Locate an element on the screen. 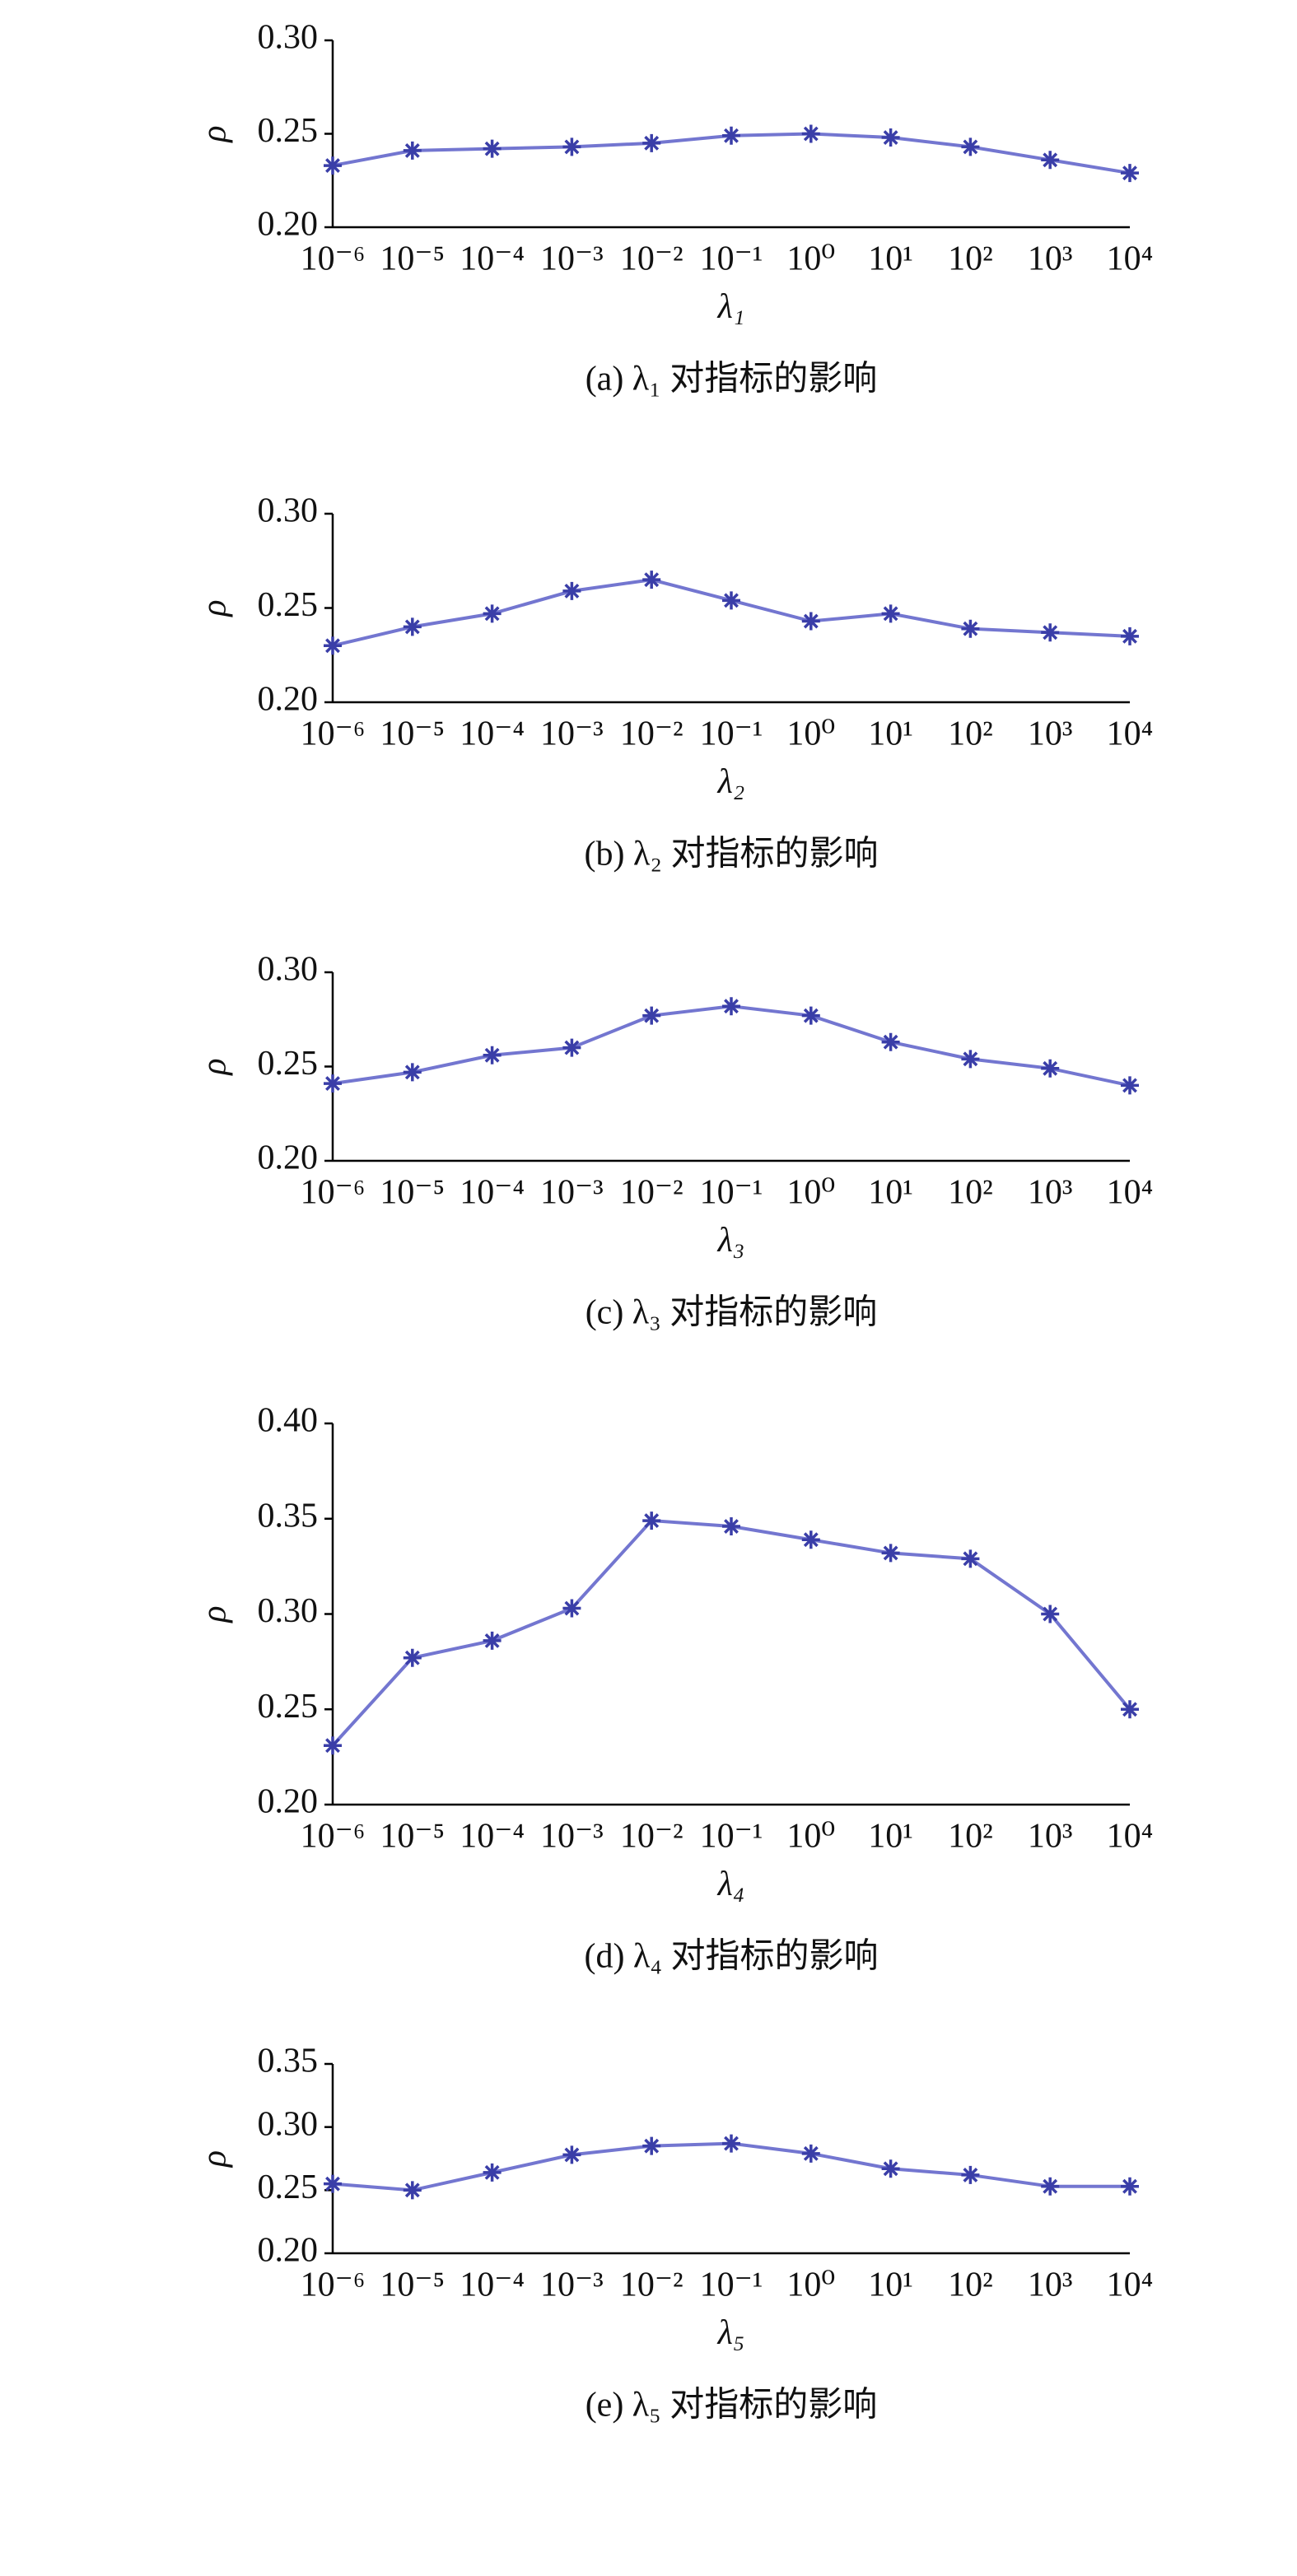 This screenshot has width=1297, height=2576. caption: (b) λ₂ 对指标的影响 is located at coordinates (732, 854).